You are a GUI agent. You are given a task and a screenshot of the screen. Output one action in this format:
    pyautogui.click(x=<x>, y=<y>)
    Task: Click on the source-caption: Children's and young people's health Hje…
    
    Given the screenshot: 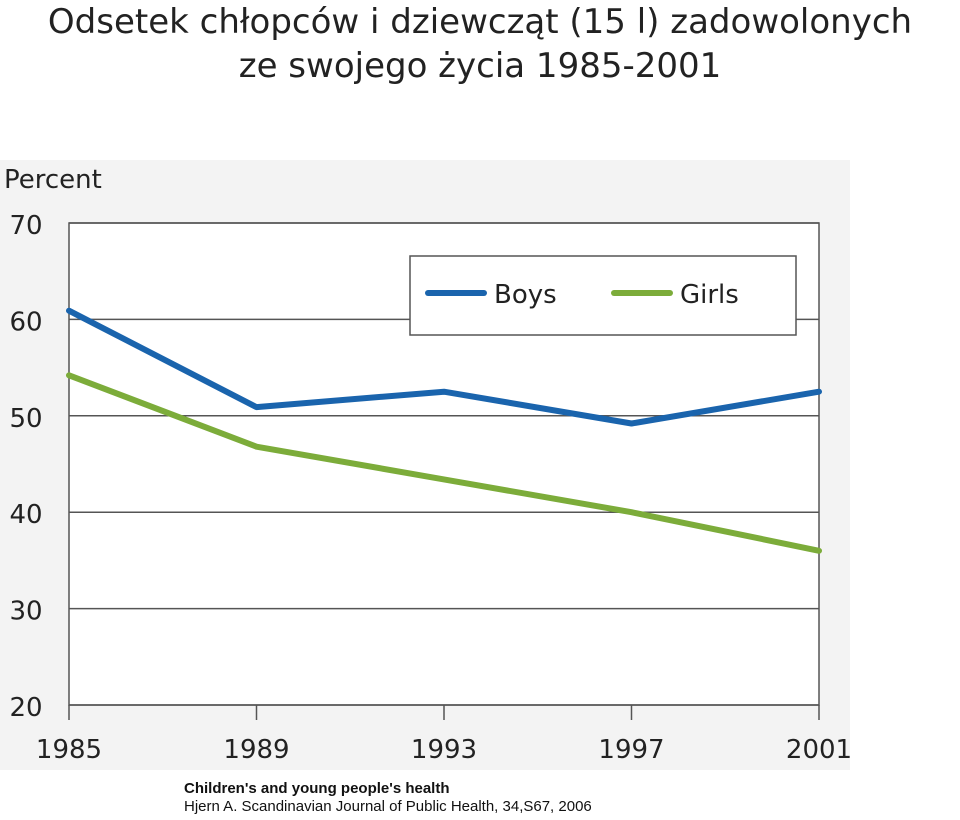 What is the action you would take?
    pyautogui.click(x=388, y=798)
    